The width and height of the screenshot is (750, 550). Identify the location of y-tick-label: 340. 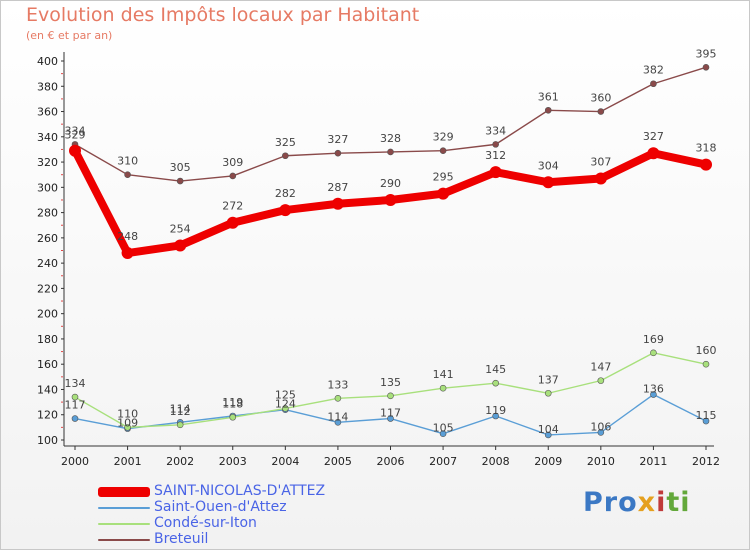
(47, 137).